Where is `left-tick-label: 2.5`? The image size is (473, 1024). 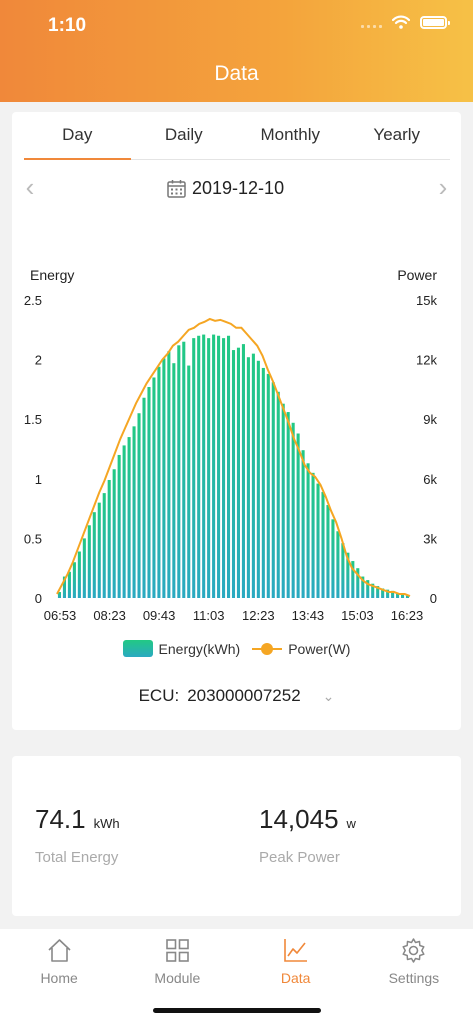
left-tick-label: 2.5 is located at coordinates (33, 300).